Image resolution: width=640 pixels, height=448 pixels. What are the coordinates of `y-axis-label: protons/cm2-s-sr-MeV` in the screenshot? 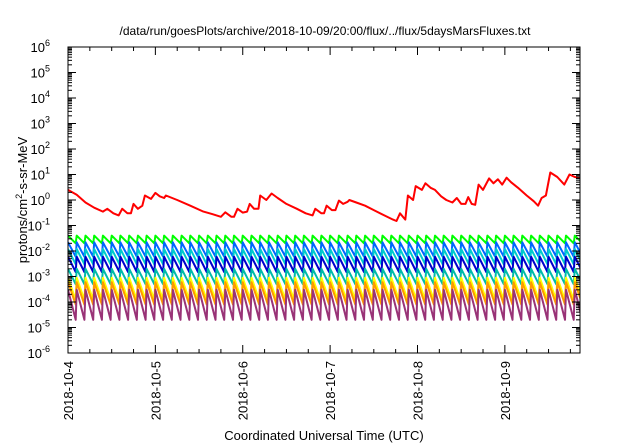 It's located at (22, 199).